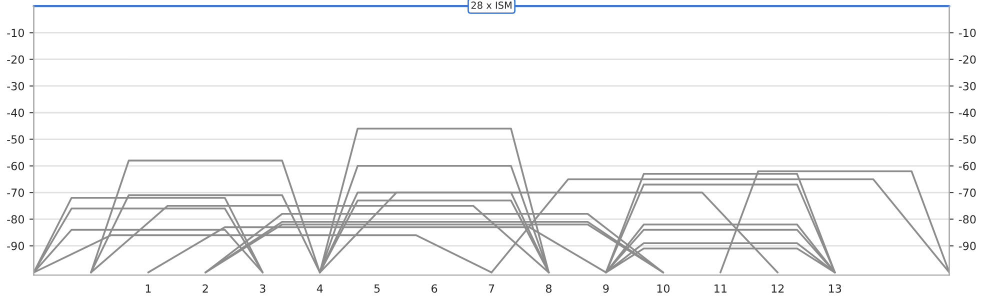  Describe the element at coordinates (15, 246) in the screenshot. I see `y-tick-label: -90` at that location.